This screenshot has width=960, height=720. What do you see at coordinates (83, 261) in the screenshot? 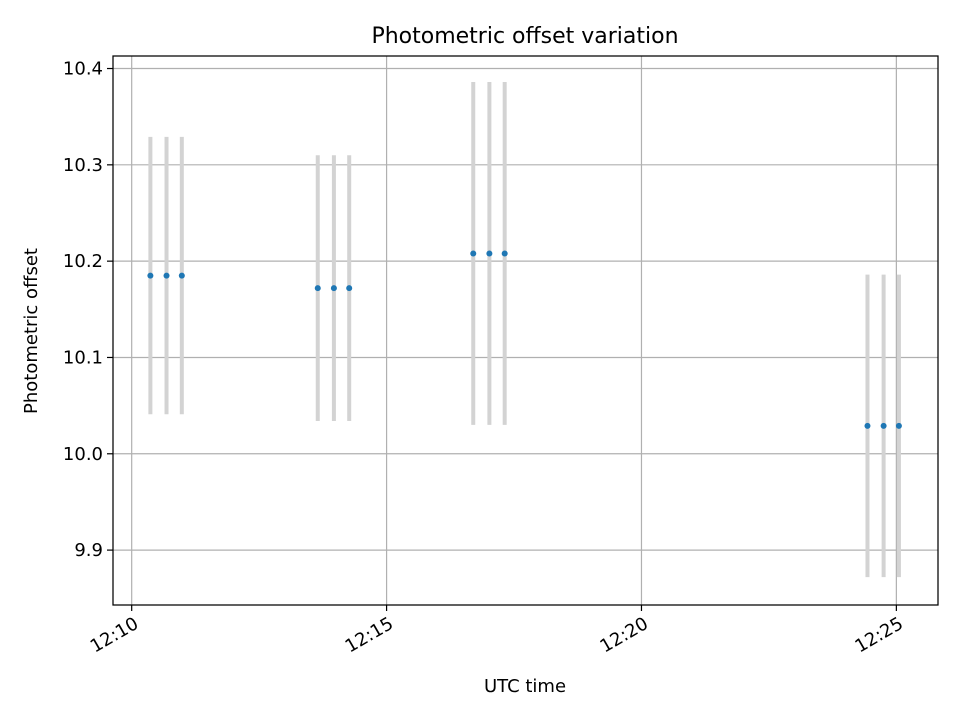
I see `y-tick-label: 10.2` at bounding box center [83, 261].